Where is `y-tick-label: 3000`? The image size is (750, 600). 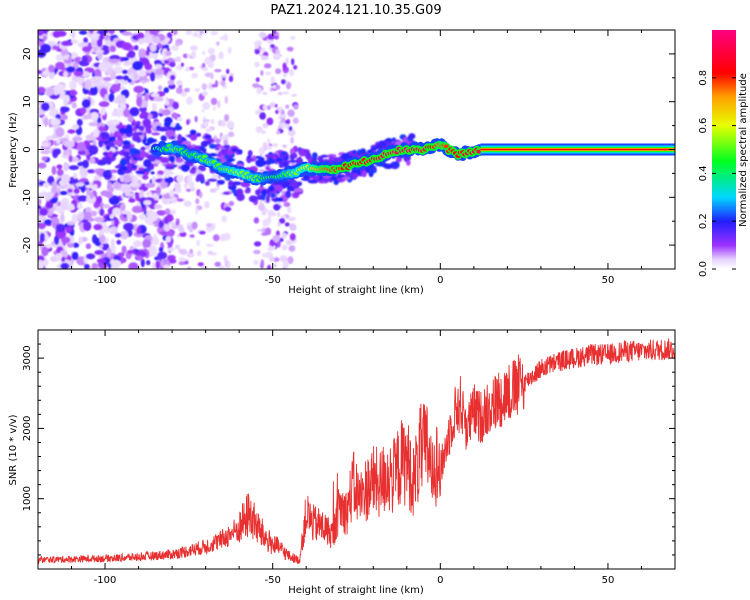
y-tick-label: 3000 is located at coordinates (27, 357).